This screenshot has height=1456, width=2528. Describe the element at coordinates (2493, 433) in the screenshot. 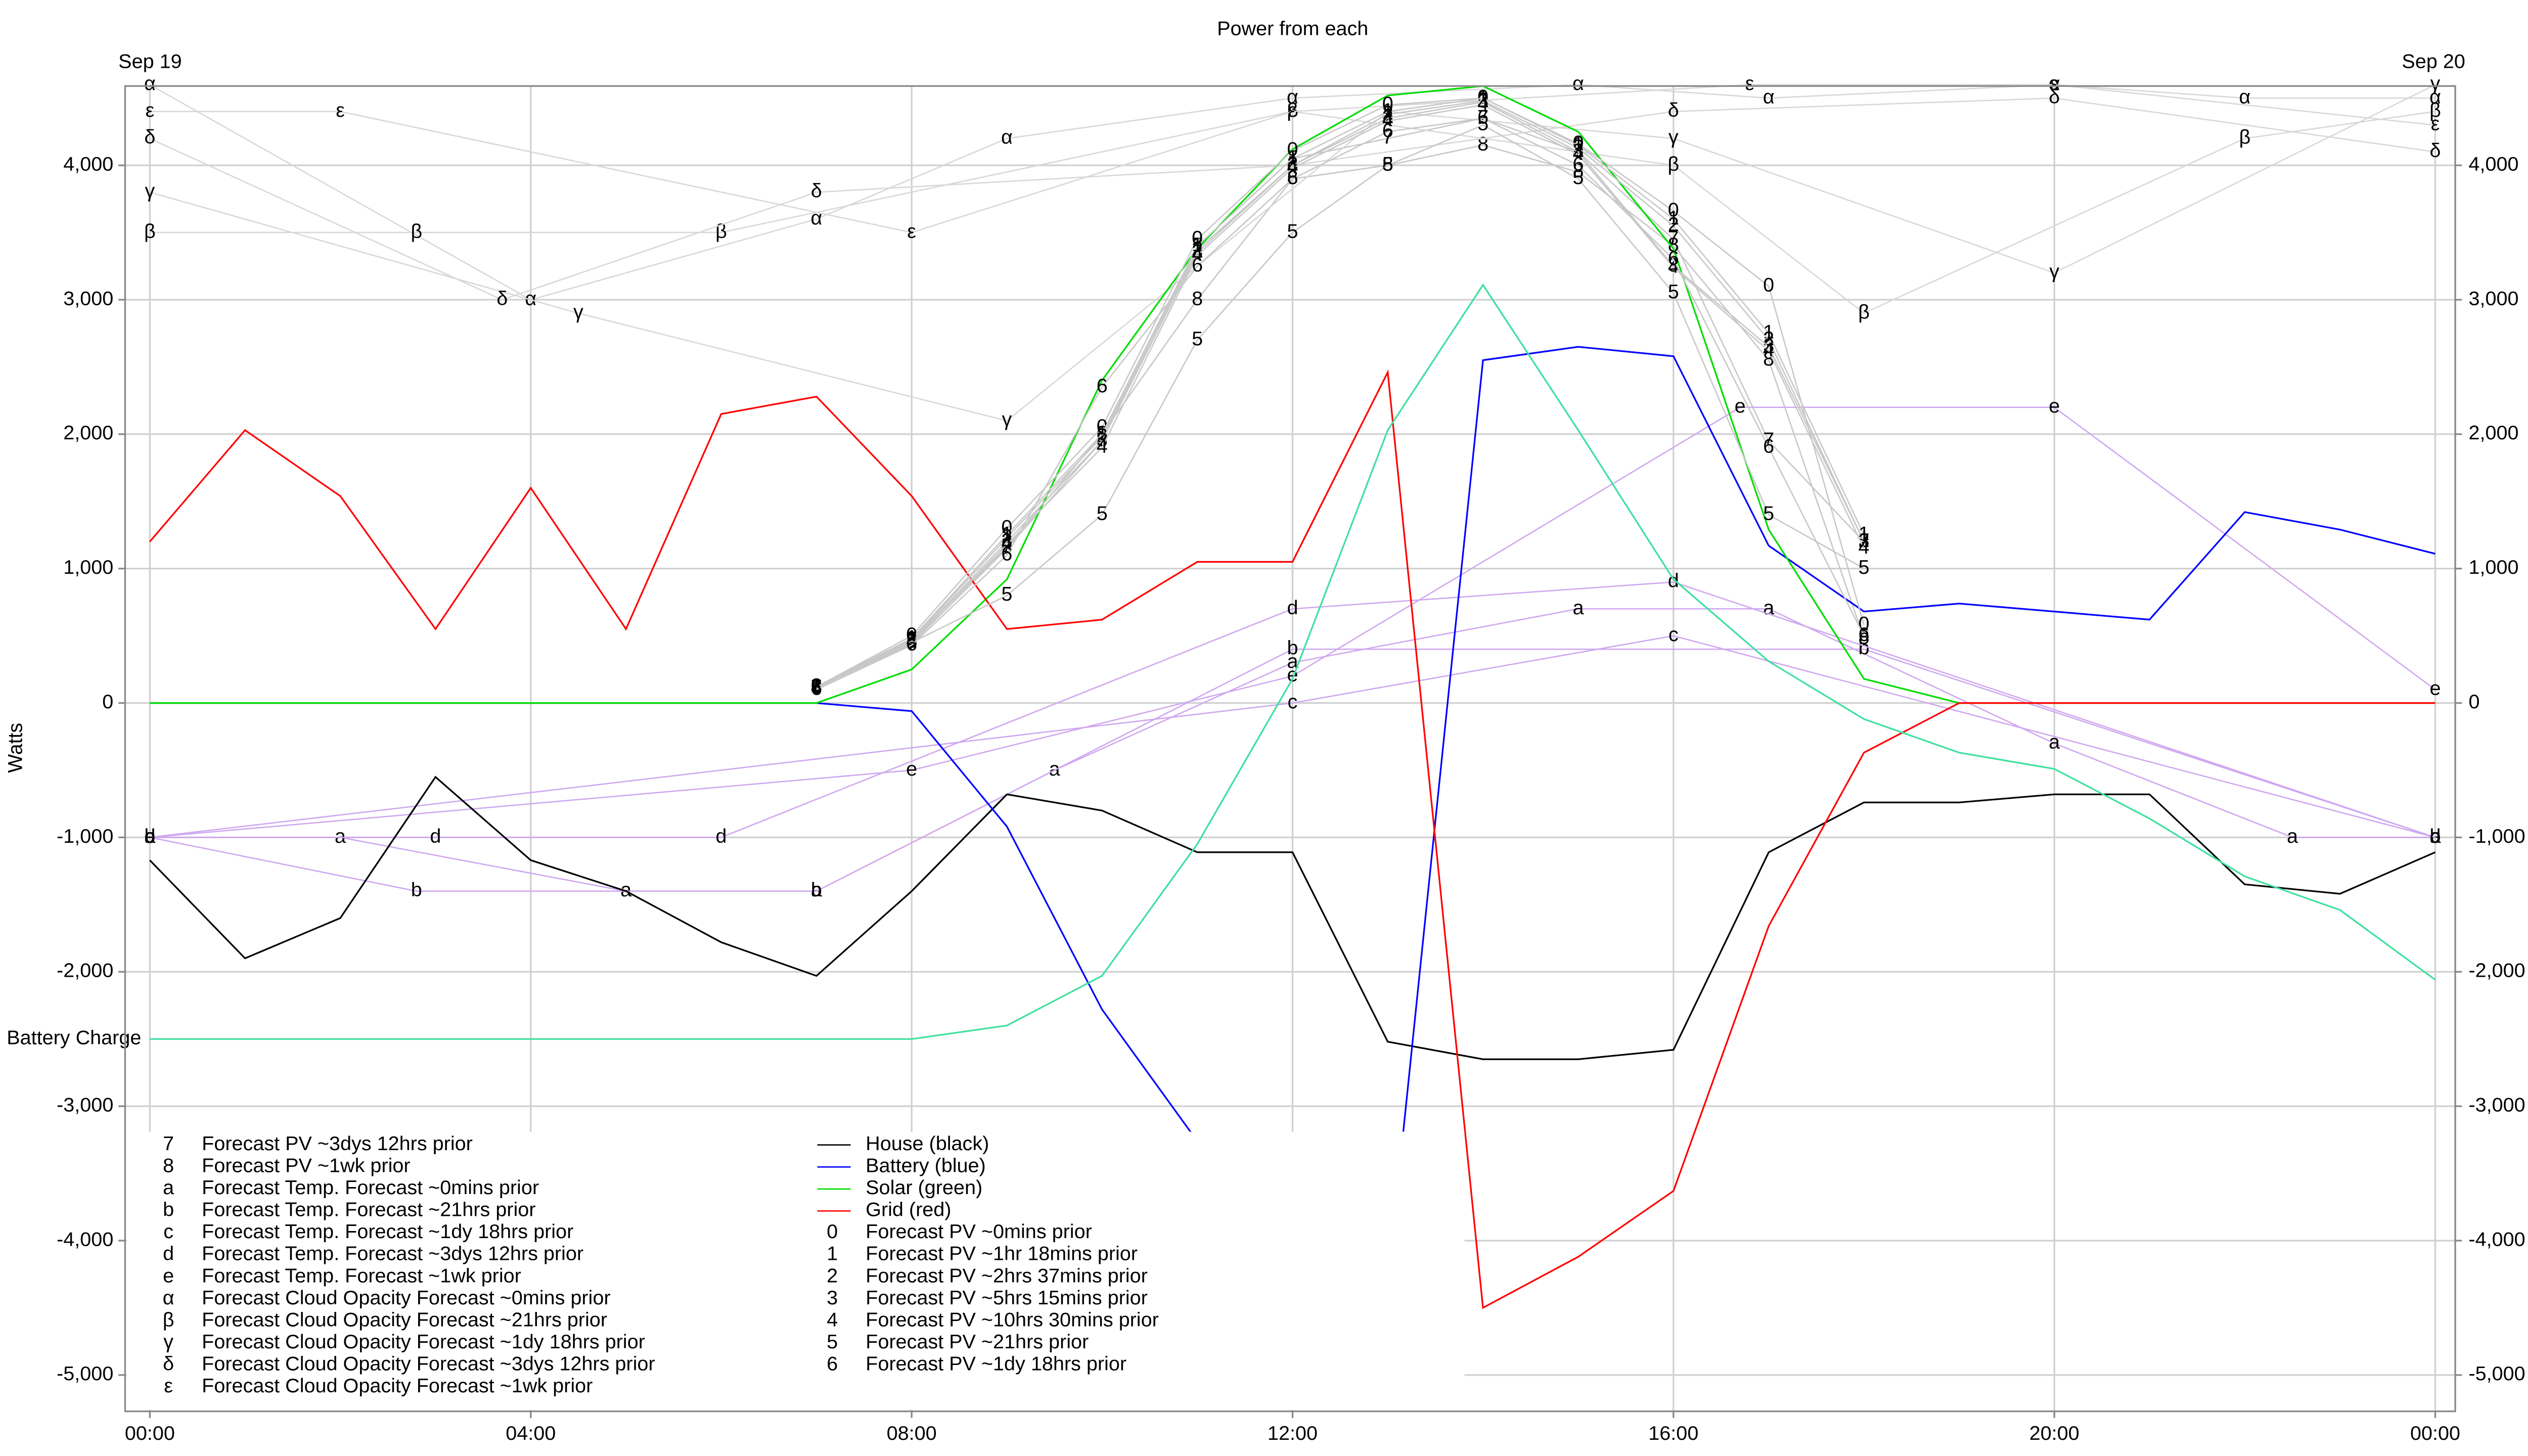

I see `y2-tick-label: 2,000` at that location.